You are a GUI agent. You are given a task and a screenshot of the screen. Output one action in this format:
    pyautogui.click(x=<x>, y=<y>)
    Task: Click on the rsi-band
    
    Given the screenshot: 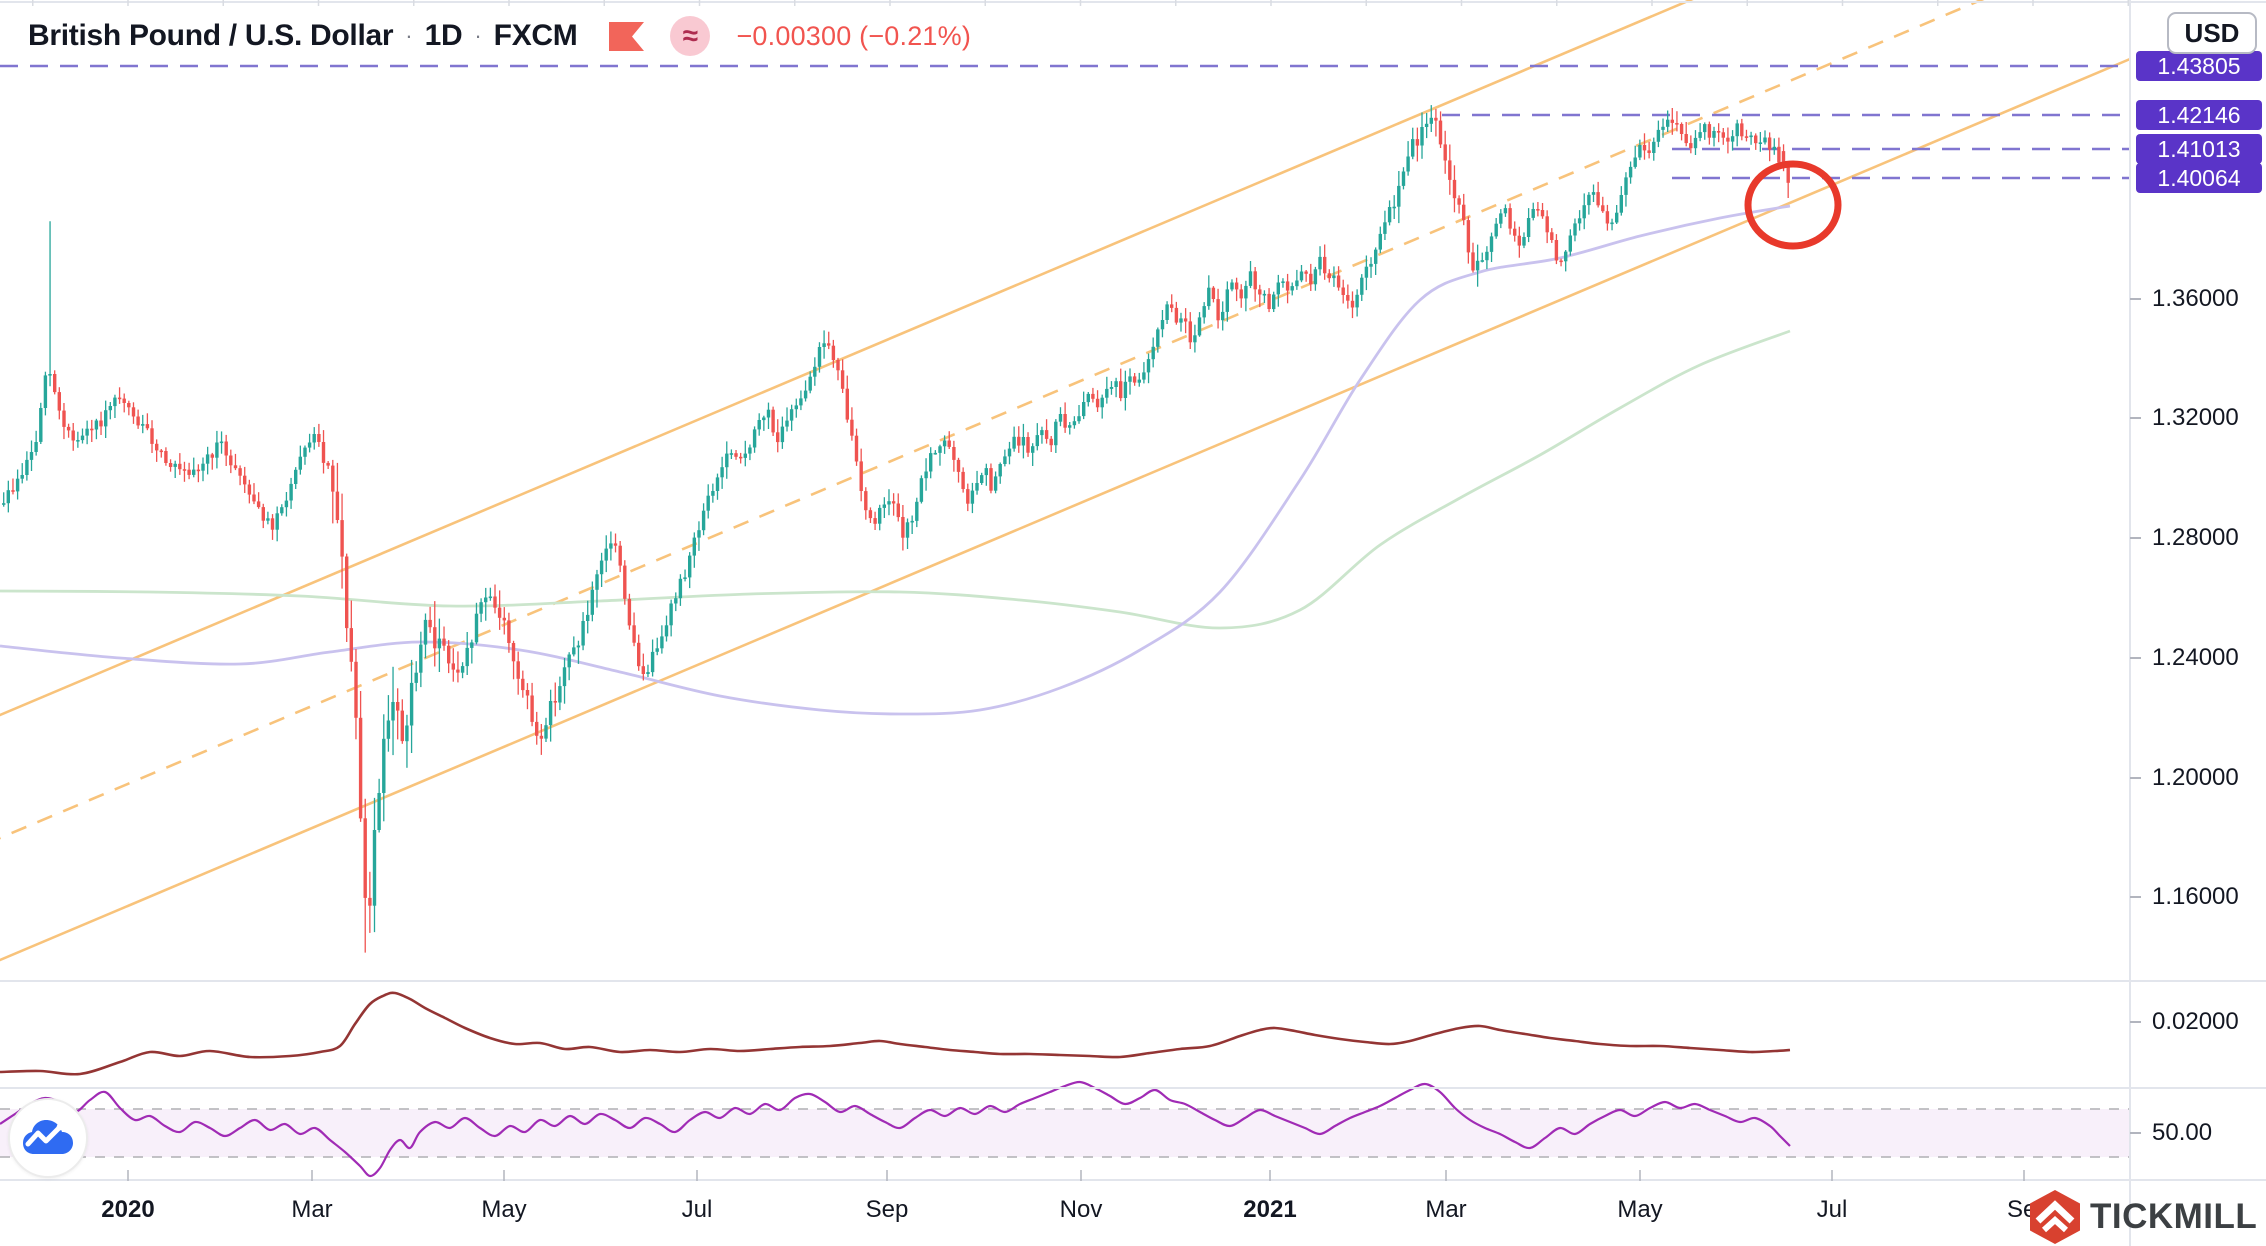 What is the action you would take?
    pyautogui.click(x=1065, y=1133)
    